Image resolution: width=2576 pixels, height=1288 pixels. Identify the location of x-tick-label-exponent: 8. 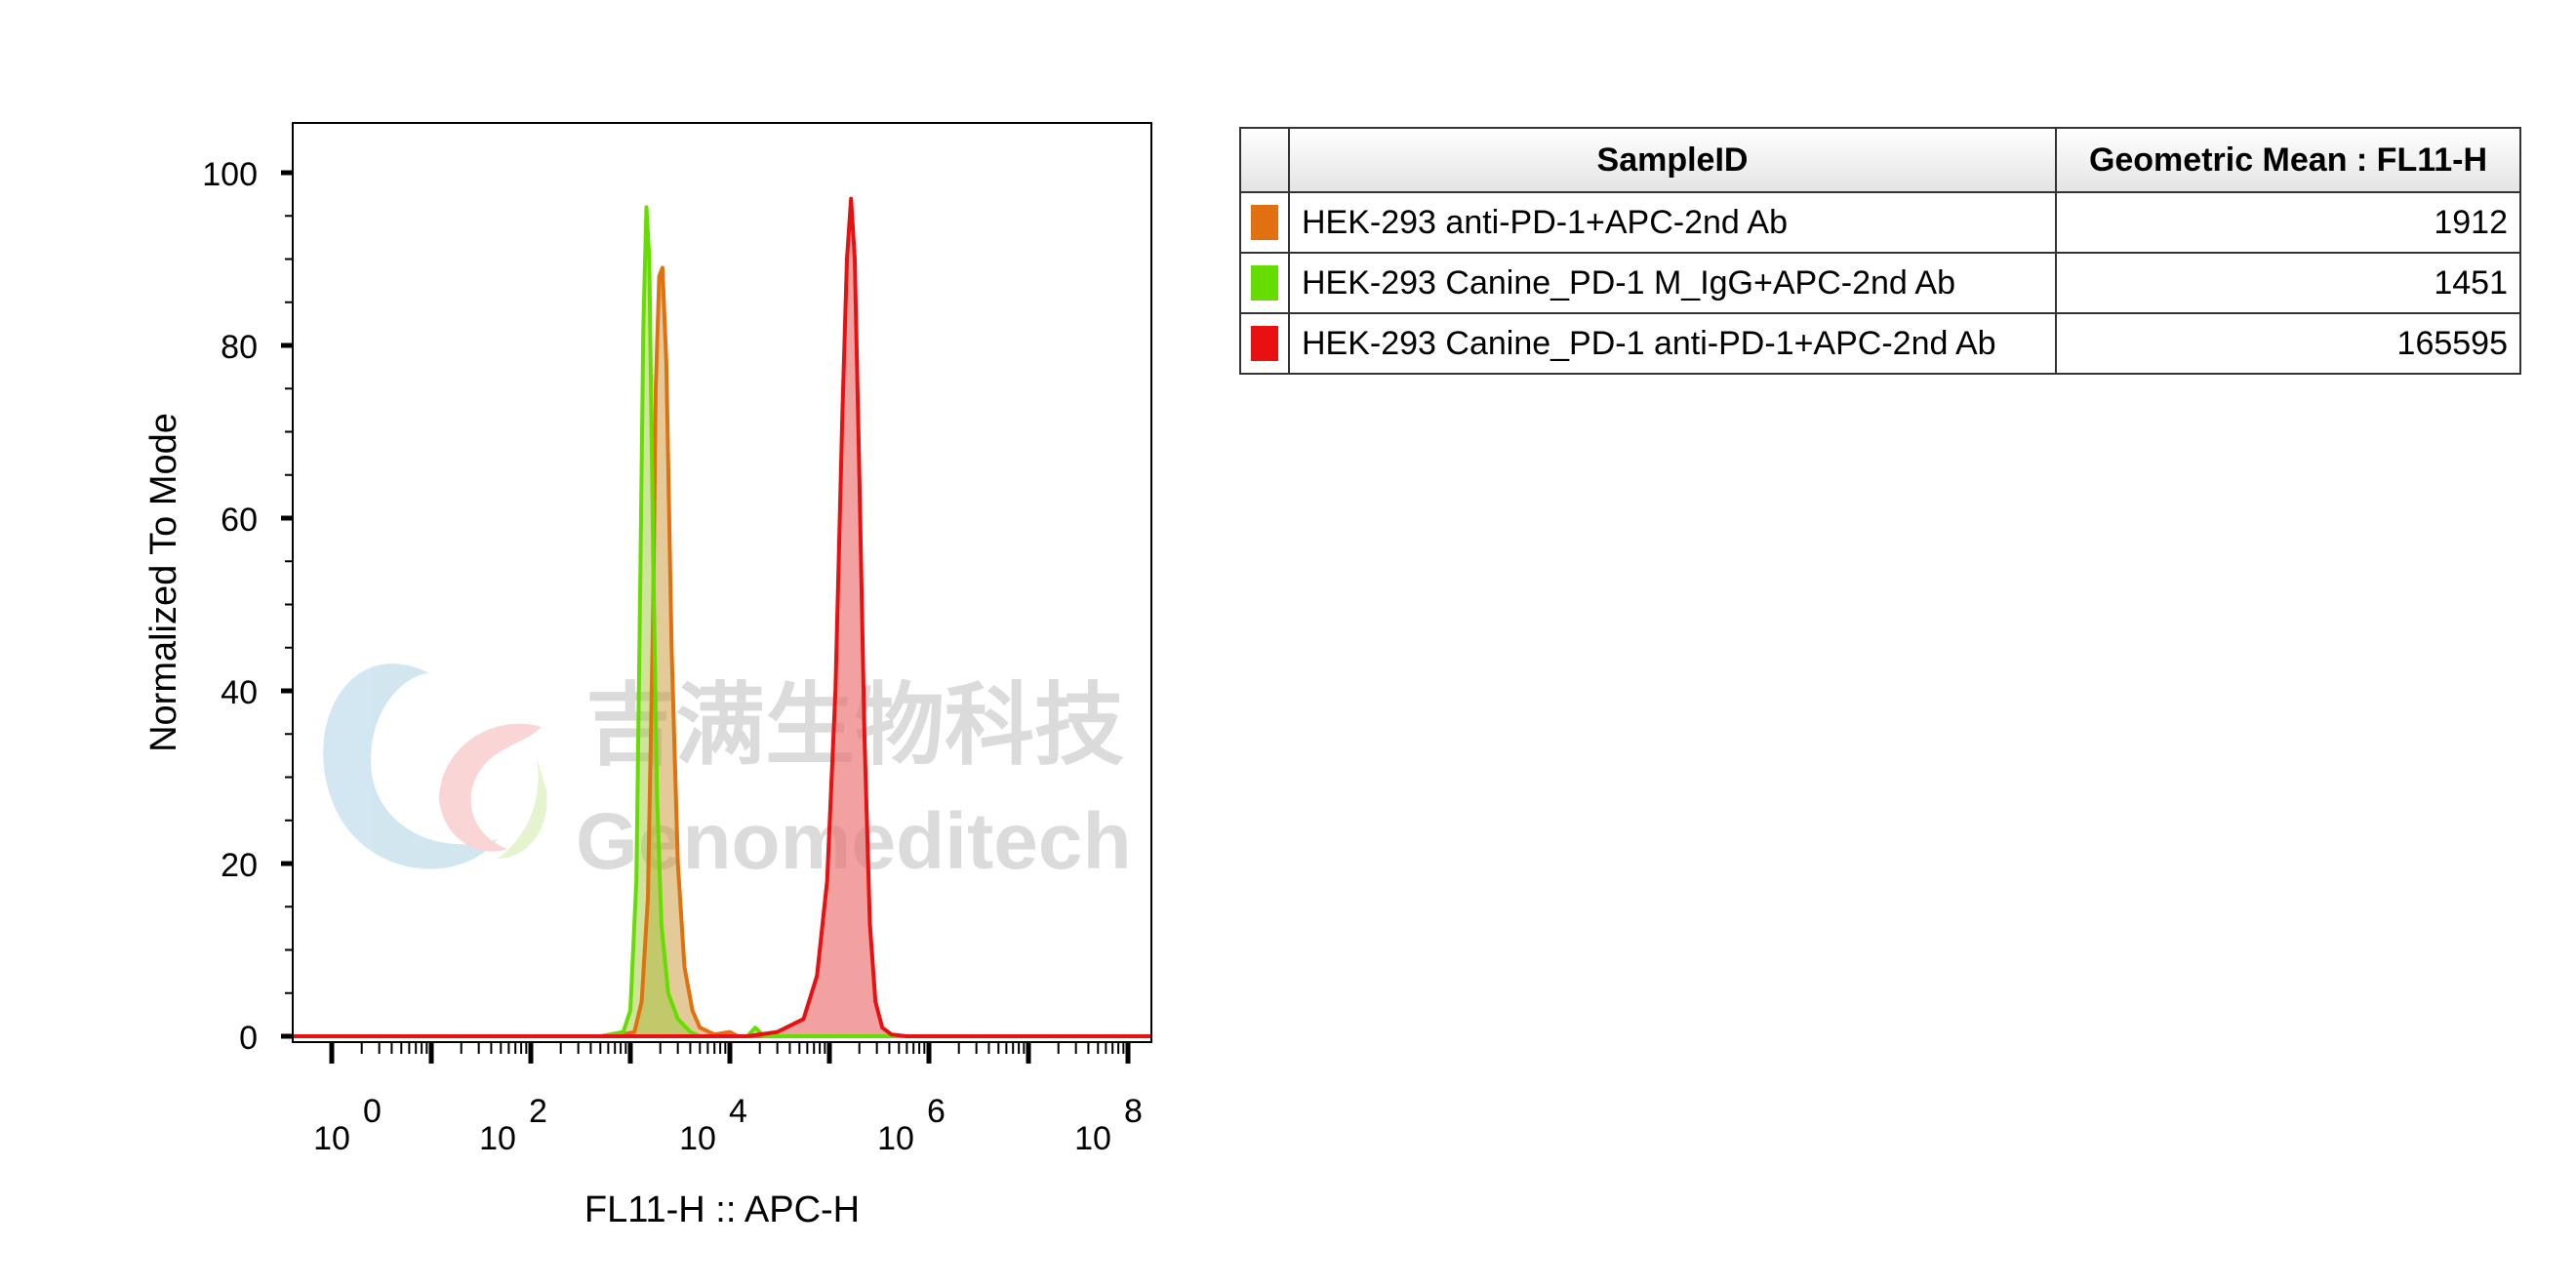
(1133, 1111).